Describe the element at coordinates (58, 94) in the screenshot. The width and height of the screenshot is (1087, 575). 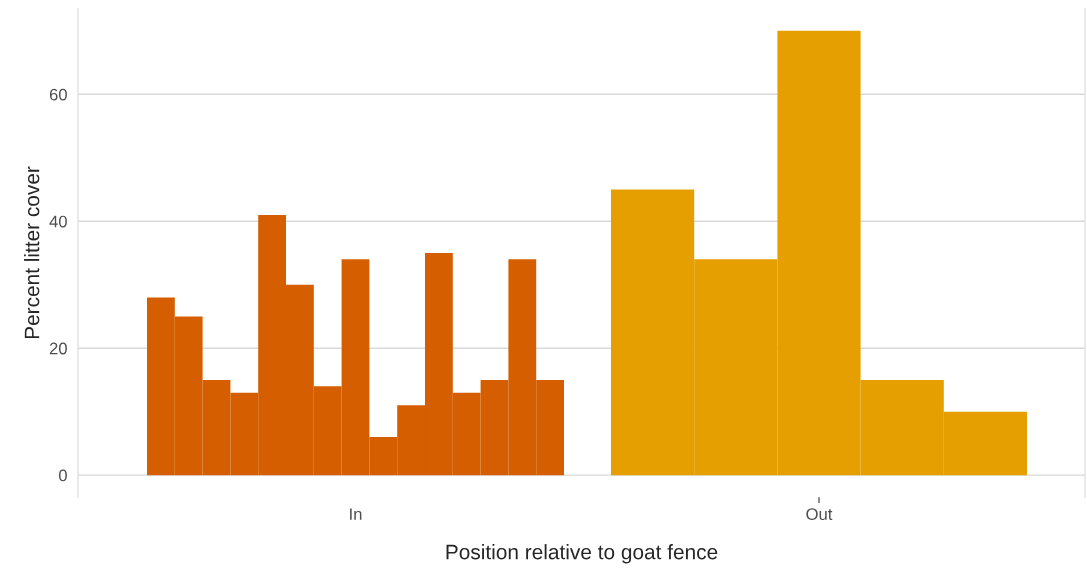
I see `y-tick-label: 60` at that location.